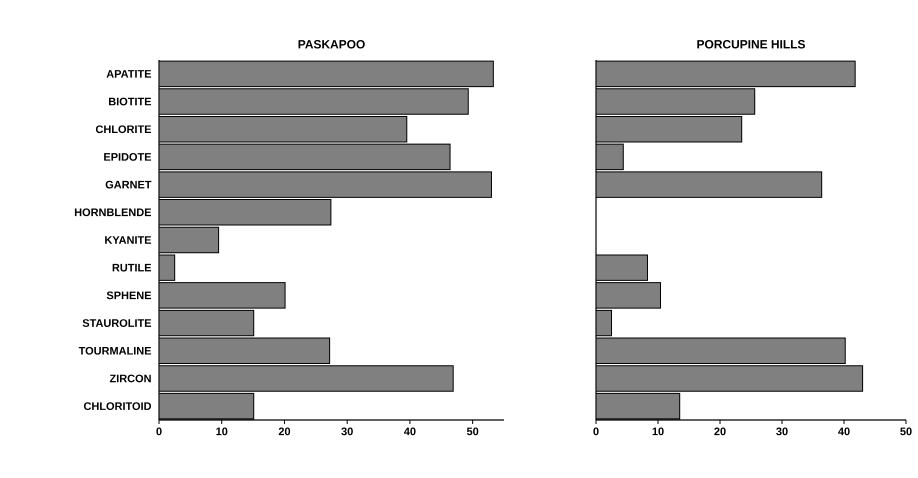 This screenshot has width=918, height=478. What do you see at coordinates (117, 323) in the screenshot?
I see `y-tick-label: STAUROLITE` at bounding box center [117, 323].